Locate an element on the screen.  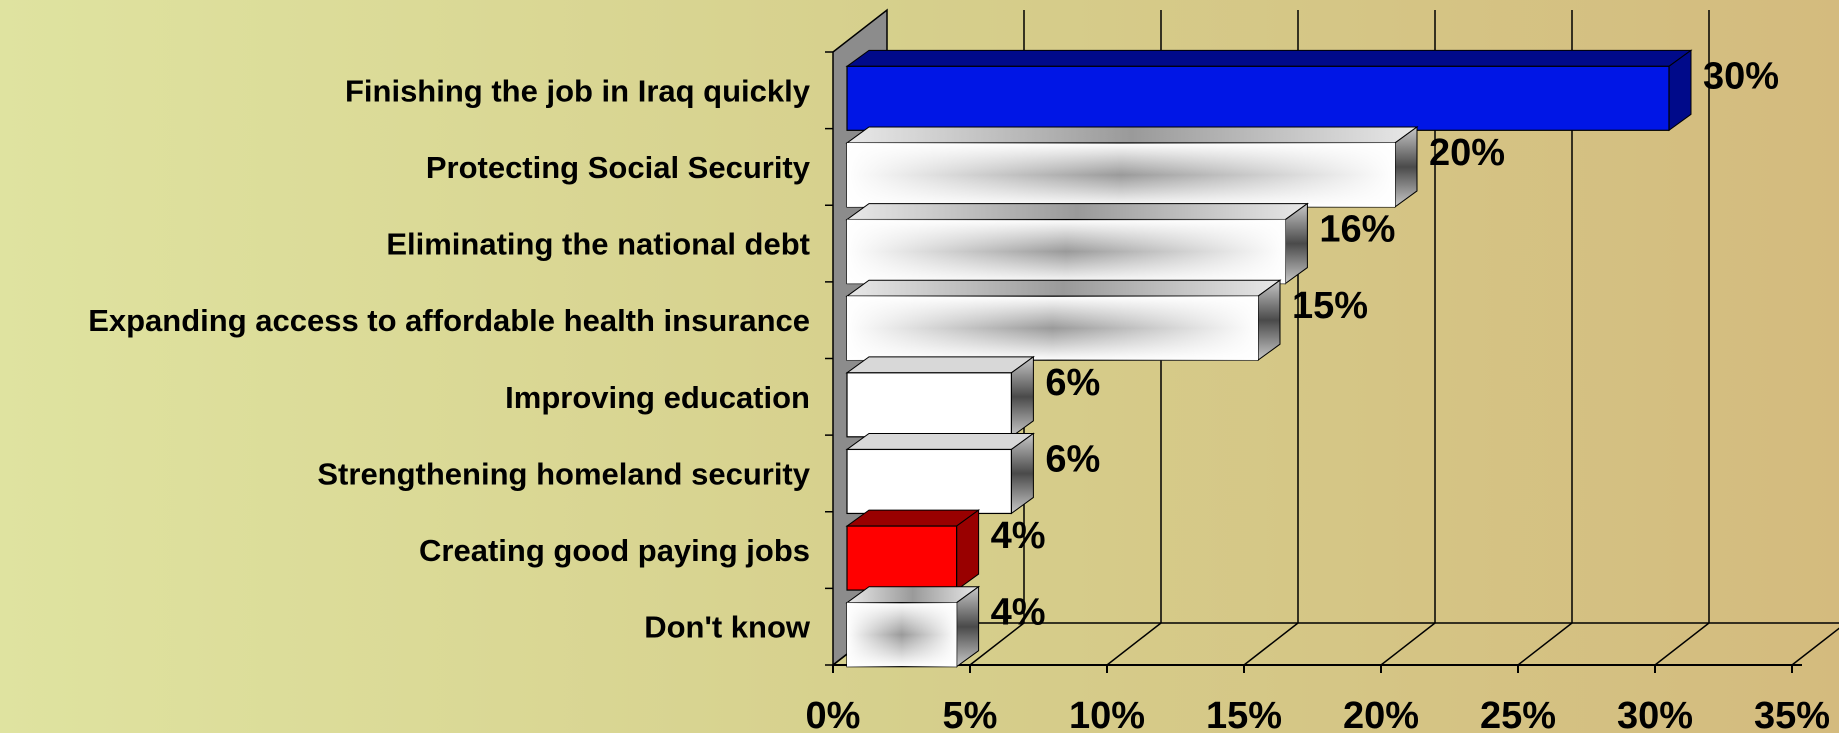
category-label: Improving education is located at coordinates (657, 397).